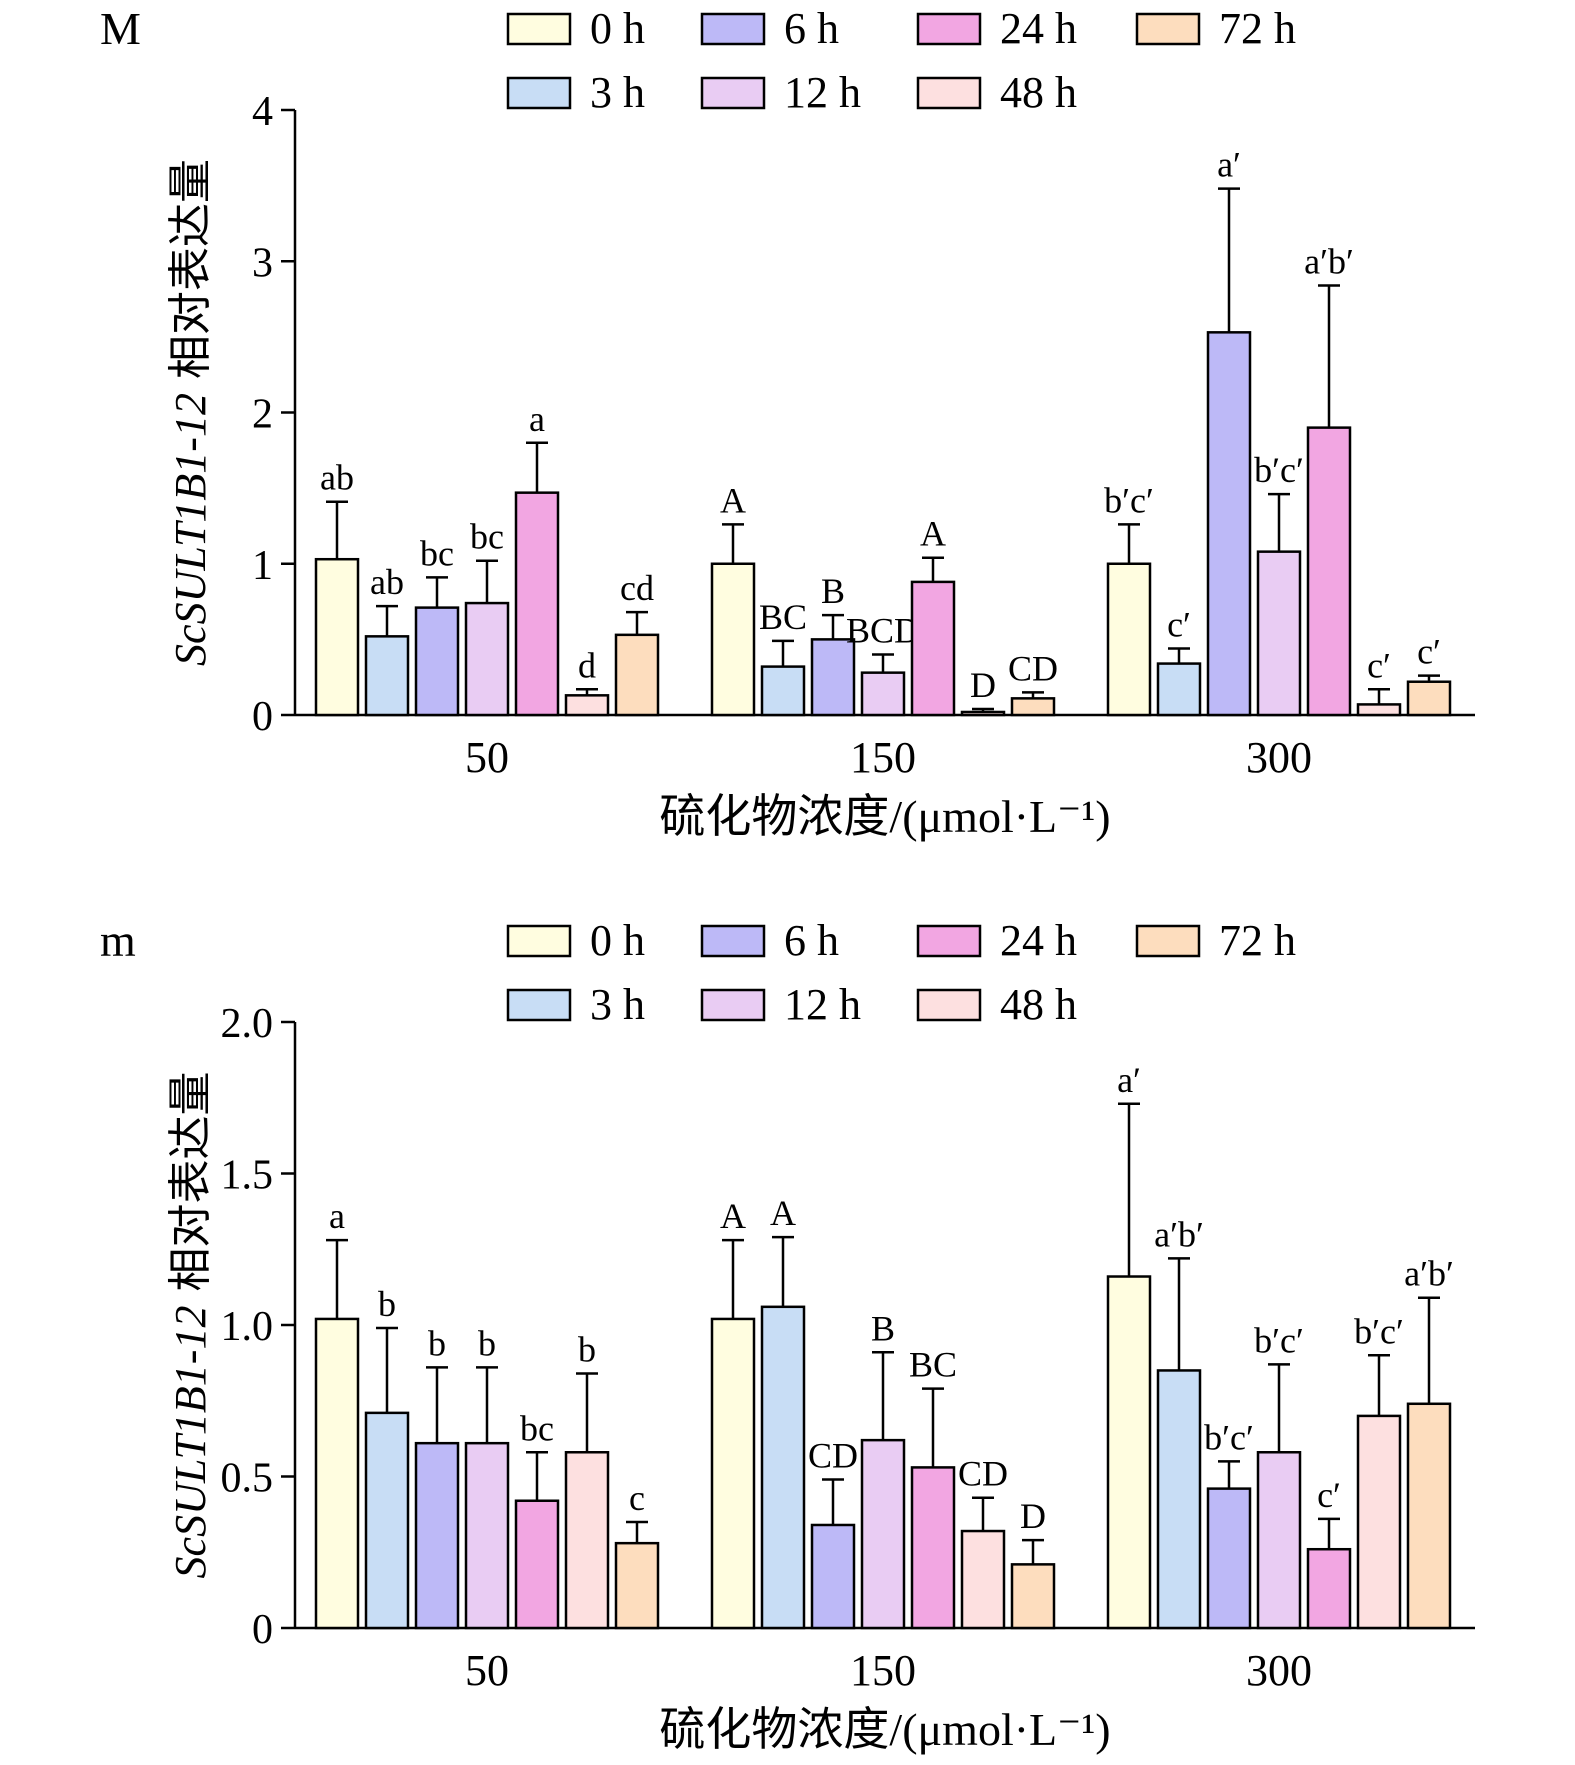  I want to click on significance-label: d, so click(587, 665).